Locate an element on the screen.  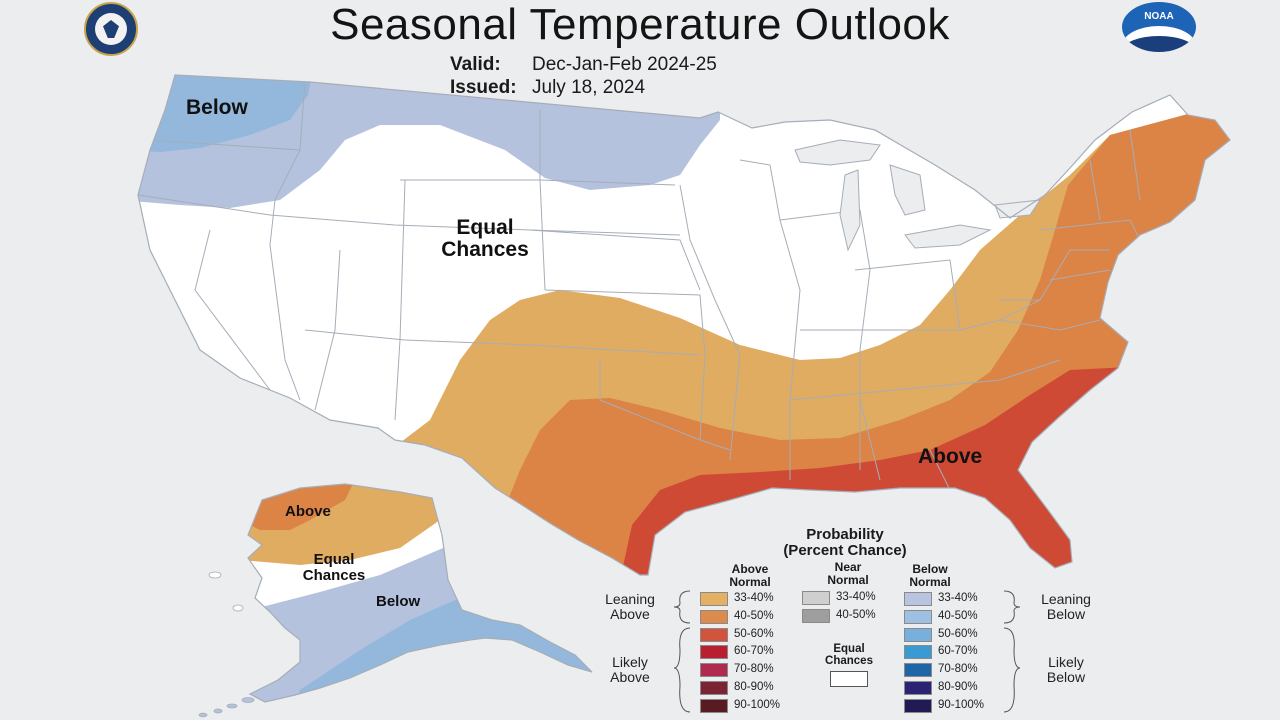
legend-above-label-5: 70-80% is located at coordinates (754, 669).